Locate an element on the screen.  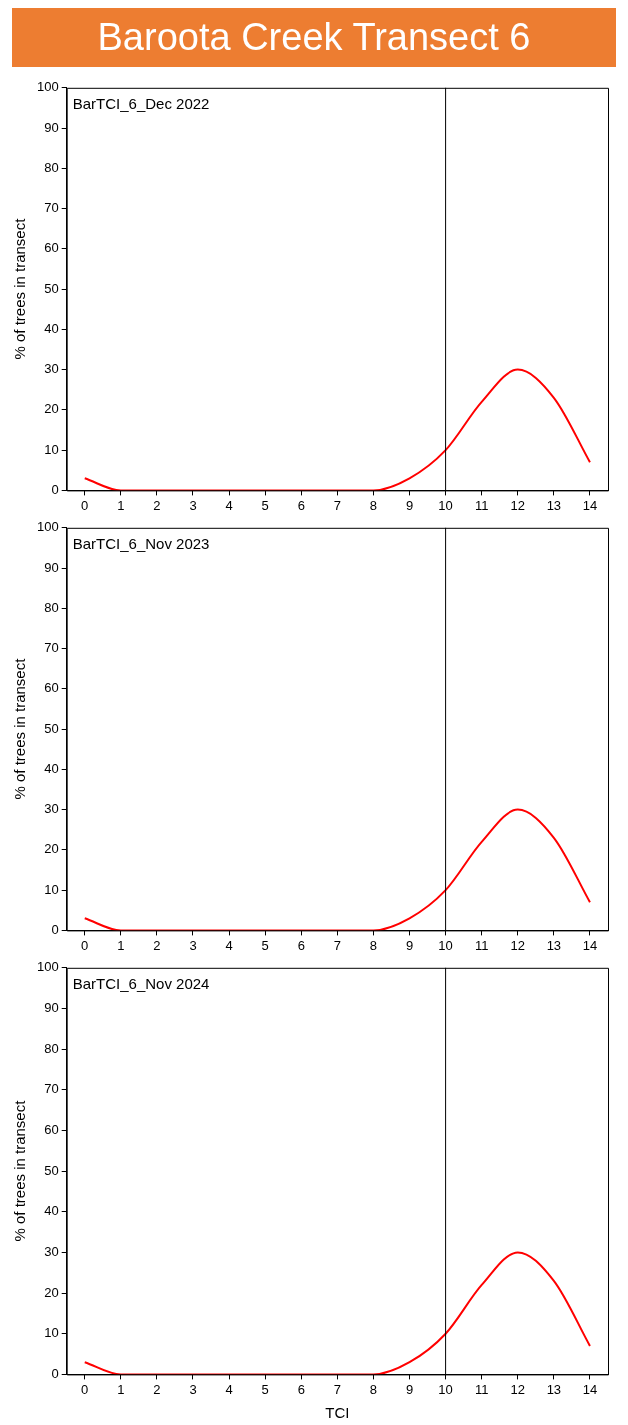
annotation: BarTCI_6_Dec 2022 is located at coordinates (141, 104).